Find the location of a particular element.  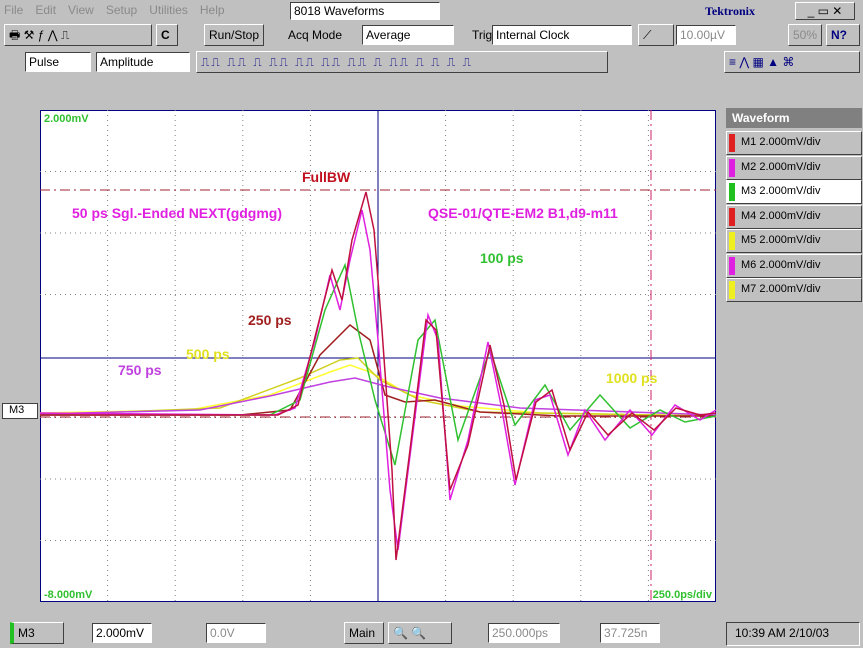

label-250ps: 250 ps is located at coordinates (270, 320).